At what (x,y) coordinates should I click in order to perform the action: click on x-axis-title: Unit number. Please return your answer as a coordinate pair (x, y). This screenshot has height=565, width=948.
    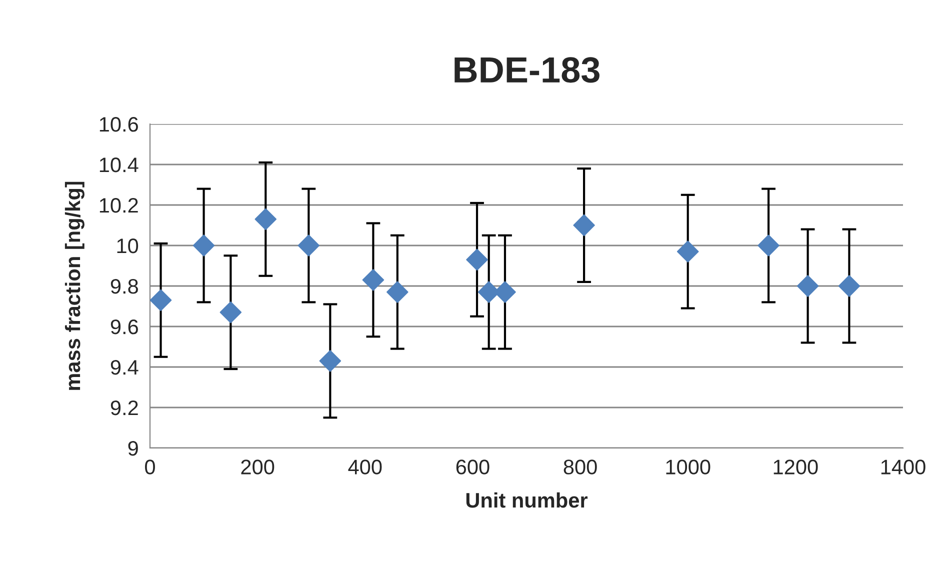
    Looking at the image, I should click on (527, 500).